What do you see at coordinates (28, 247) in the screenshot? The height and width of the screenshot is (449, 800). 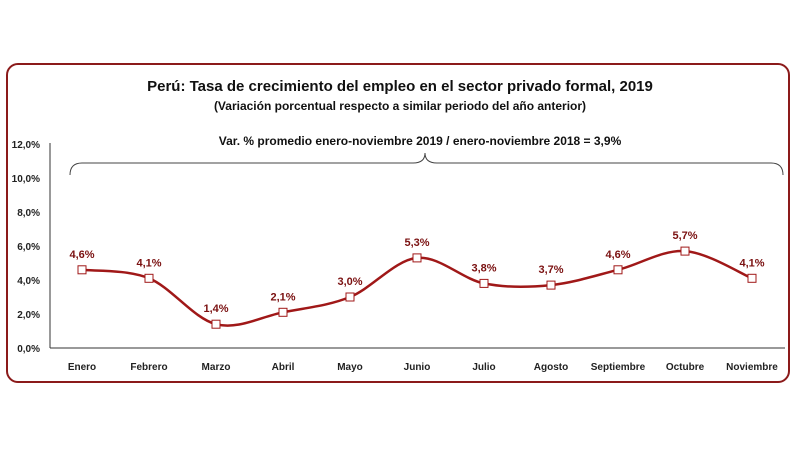 I see `y-tick-label: 6,0%` at bounding box center [28, 247].